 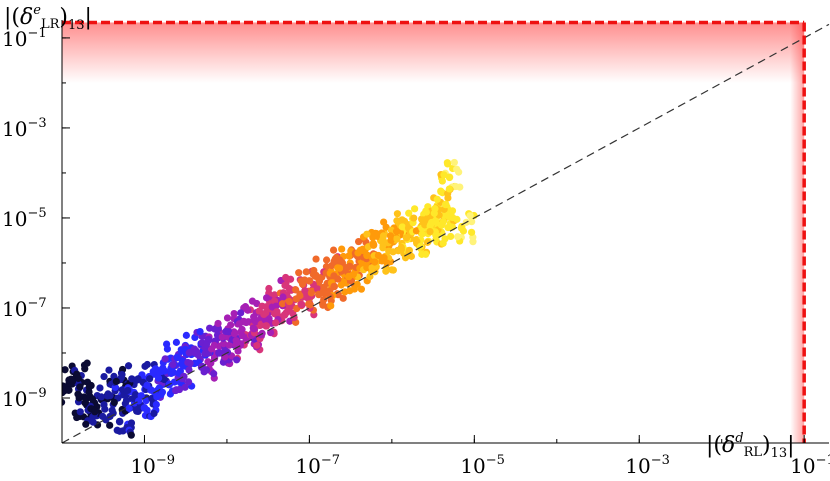 I want to click on x-tick-label: 10⁻³, so click(x=647, y=465).